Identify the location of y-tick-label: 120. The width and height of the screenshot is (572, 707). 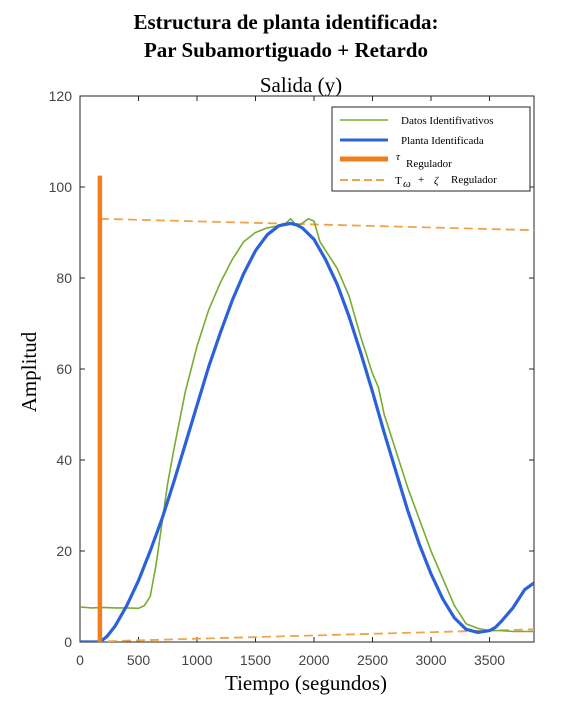
(61, 96).